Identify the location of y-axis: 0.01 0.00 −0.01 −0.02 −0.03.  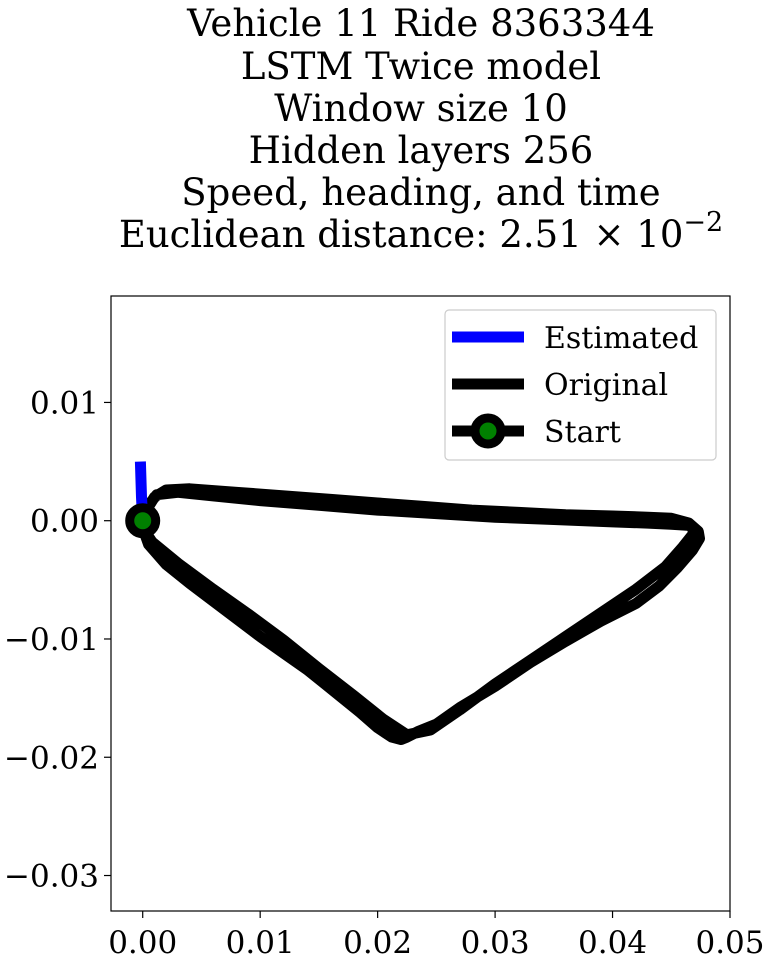
(57, 640).